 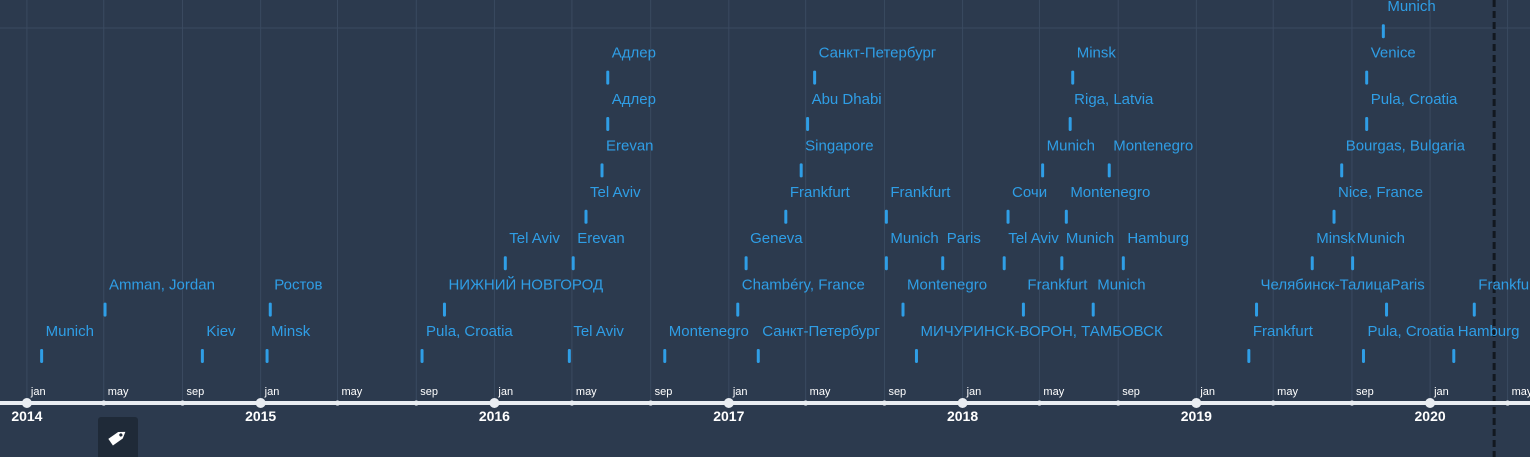 I want to click on event-label: Amman, Jordan, so click(x=162, y=285).